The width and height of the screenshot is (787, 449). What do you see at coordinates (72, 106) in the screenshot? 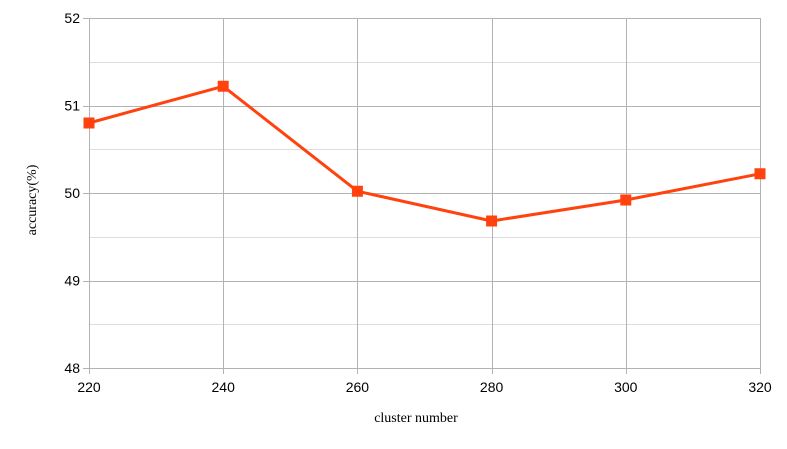
I see `y-tick-label: 51` at bounding box center [72, 106].